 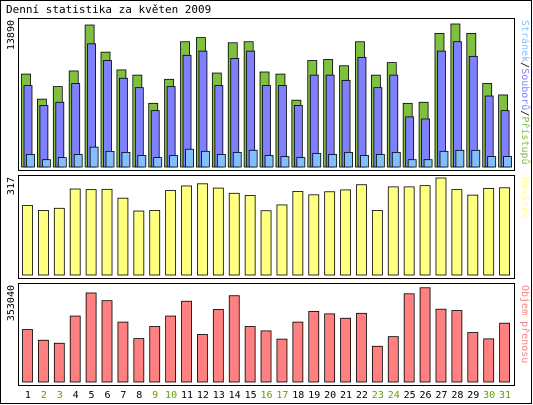 I want to click on day-label: 22, so click(x=362, y=395).